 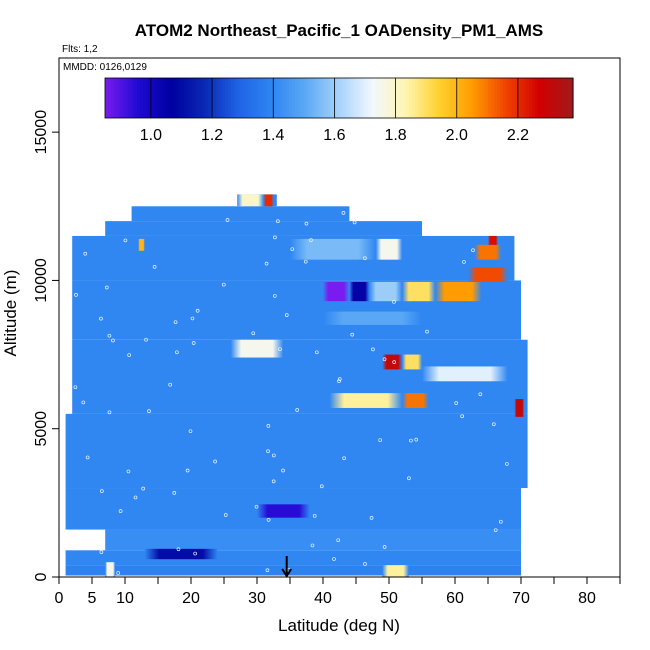 What do you see at coordinates (125, 598) in the screenshot?
I see `x-tick-label: 10` at bounding box center [125, 598].